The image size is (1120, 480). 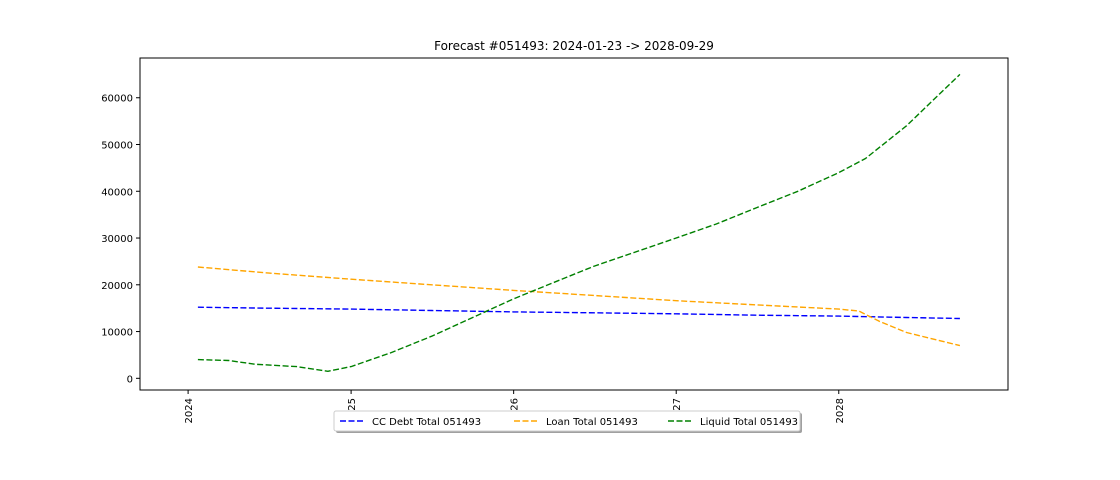 What do you see at coordinates (189, 410) in the screenshot?
I see `x-tick-label: 2024` at bounding box center [189, 410].